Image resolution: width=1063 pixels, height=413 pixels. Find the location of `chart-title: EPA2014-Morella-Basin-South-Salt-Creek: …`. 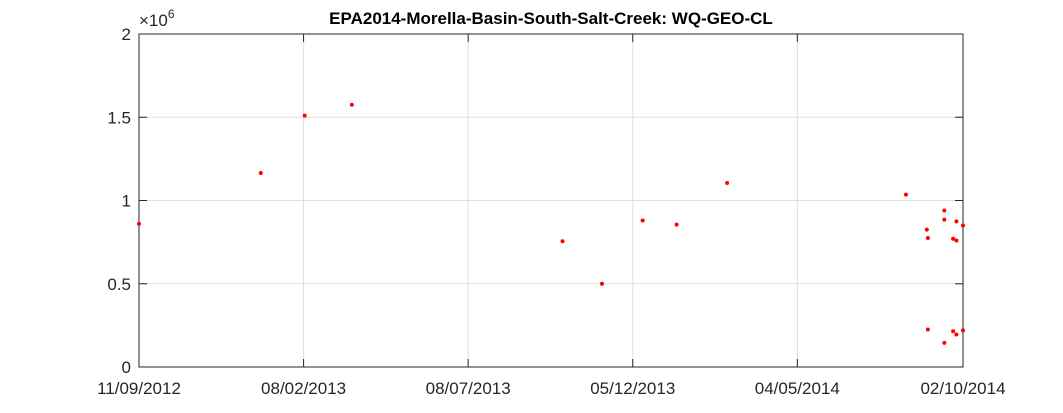

chart-title: EPA2014-Morella-Basin-South-Salt-Creek: … is located at coordinates (551, 18).